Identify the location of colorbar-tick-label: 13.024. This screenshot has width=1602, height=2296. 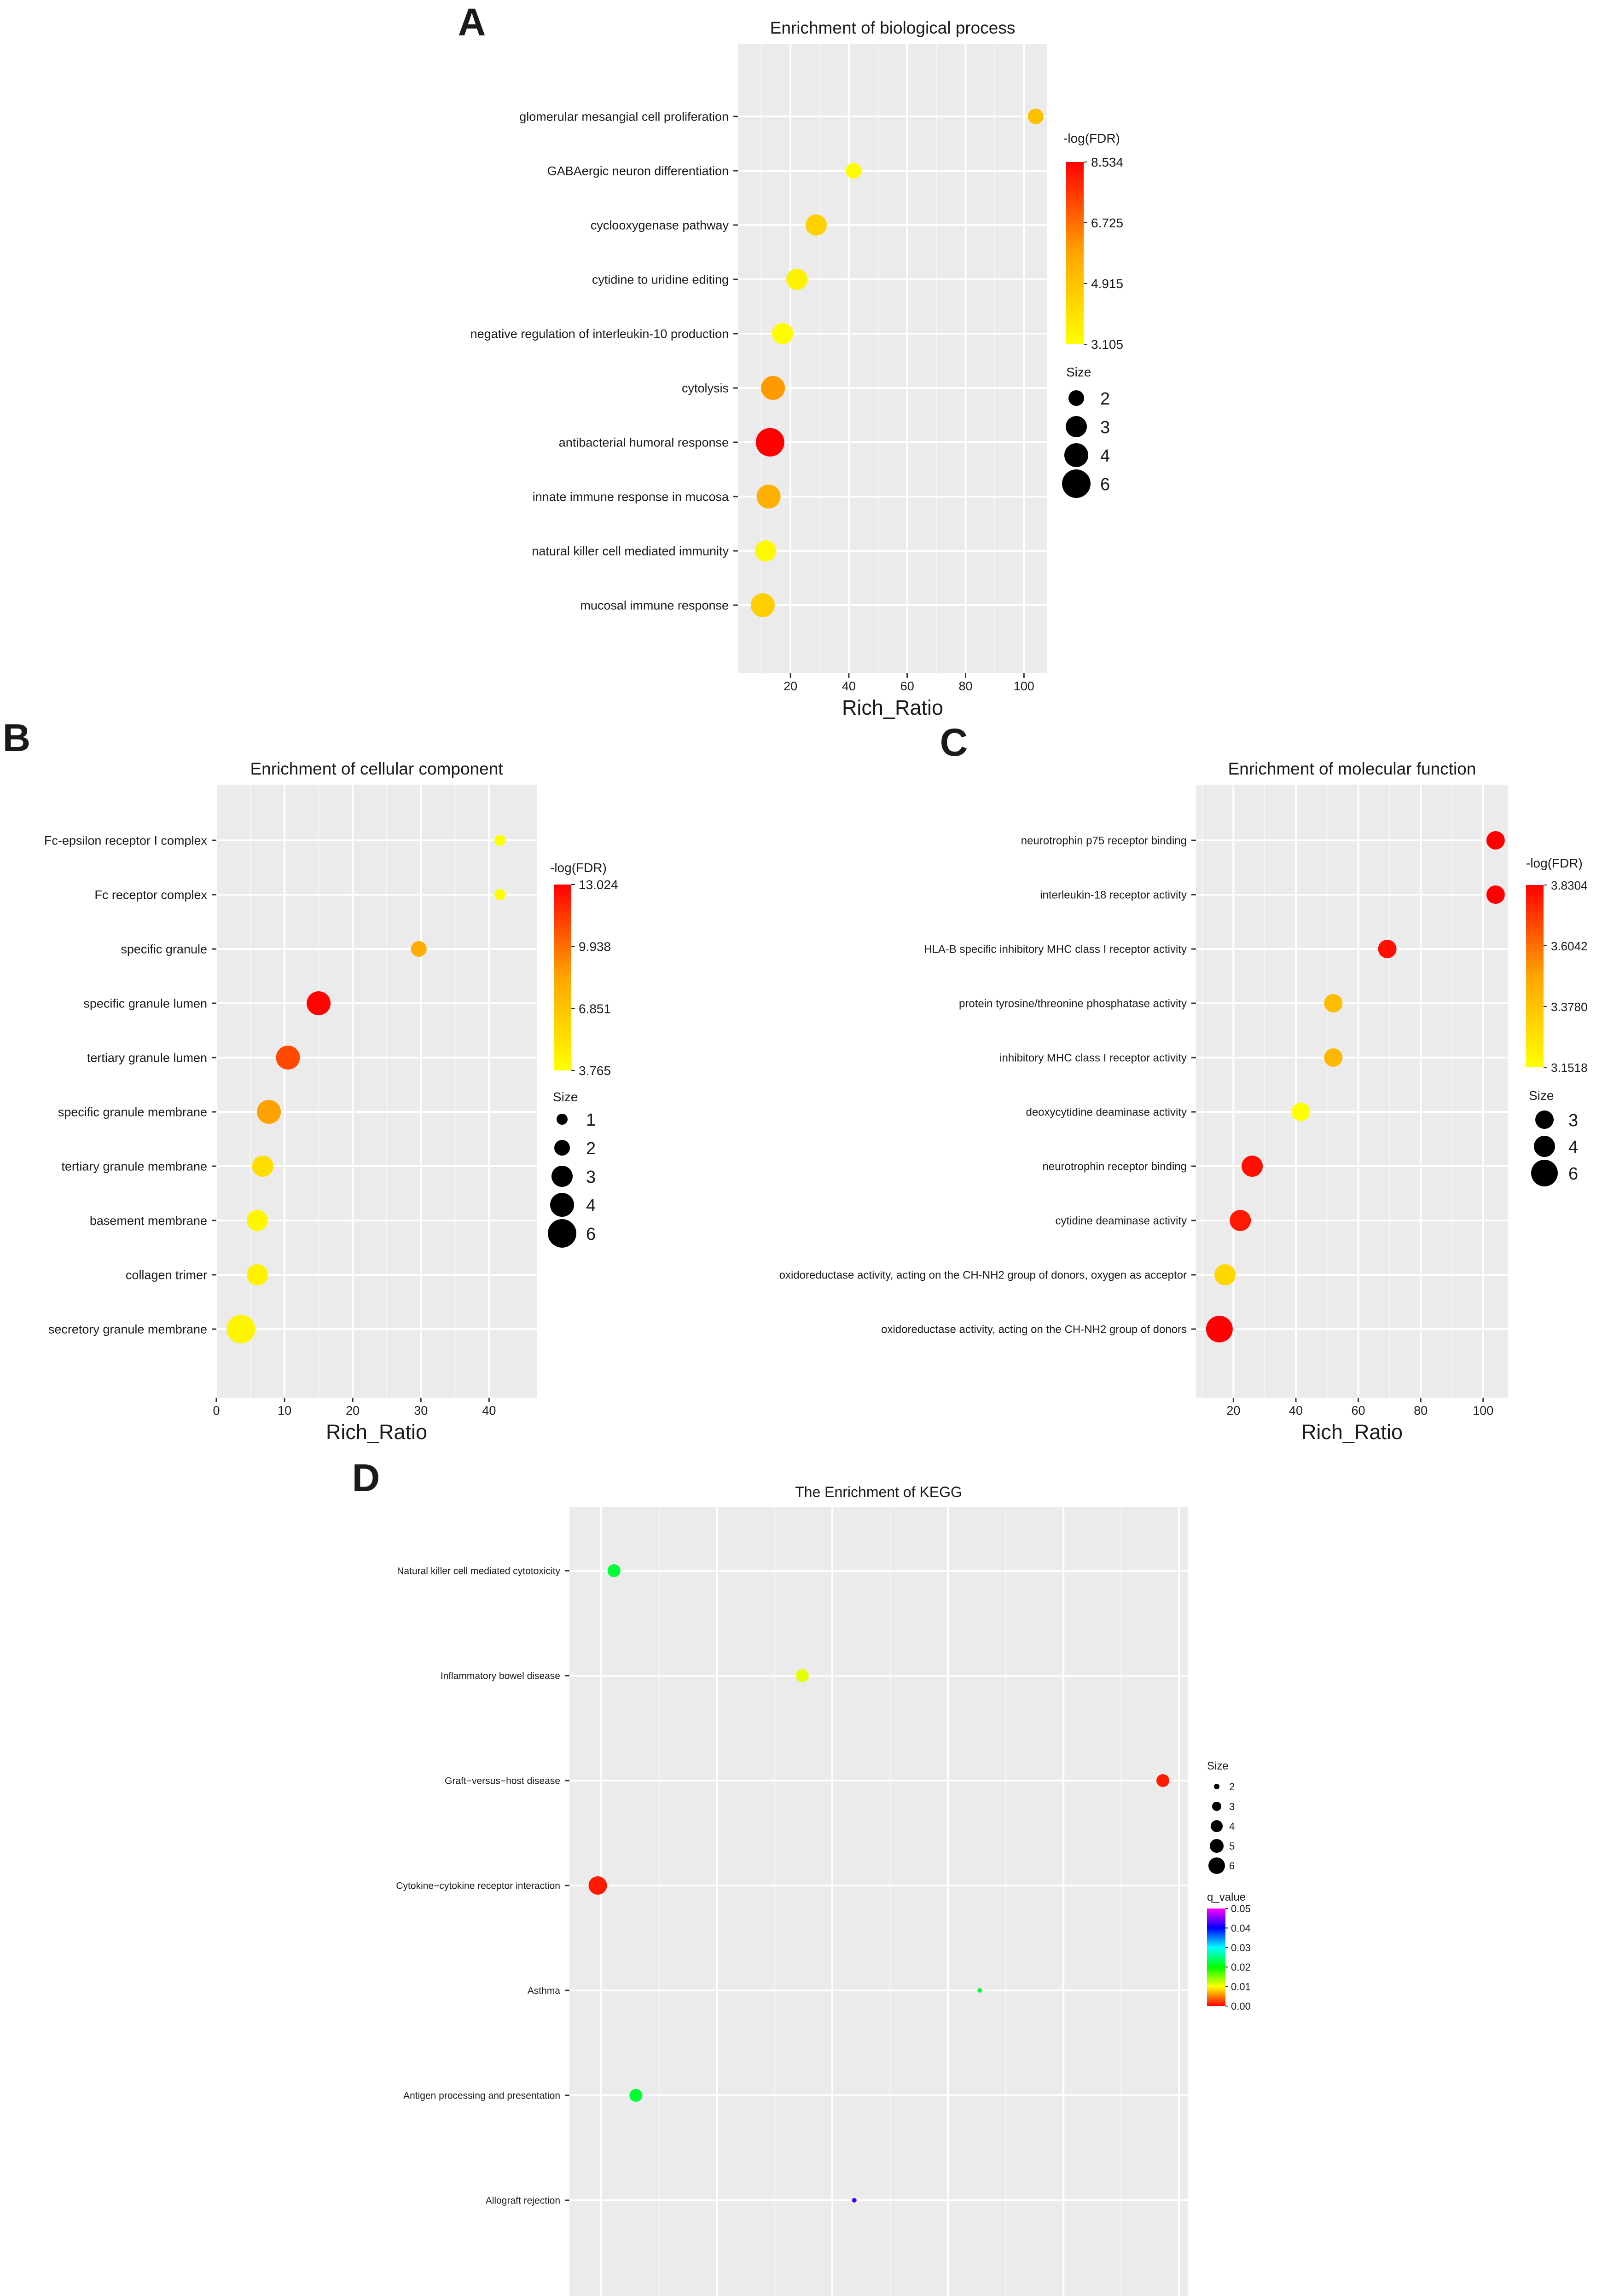
(598, 885).